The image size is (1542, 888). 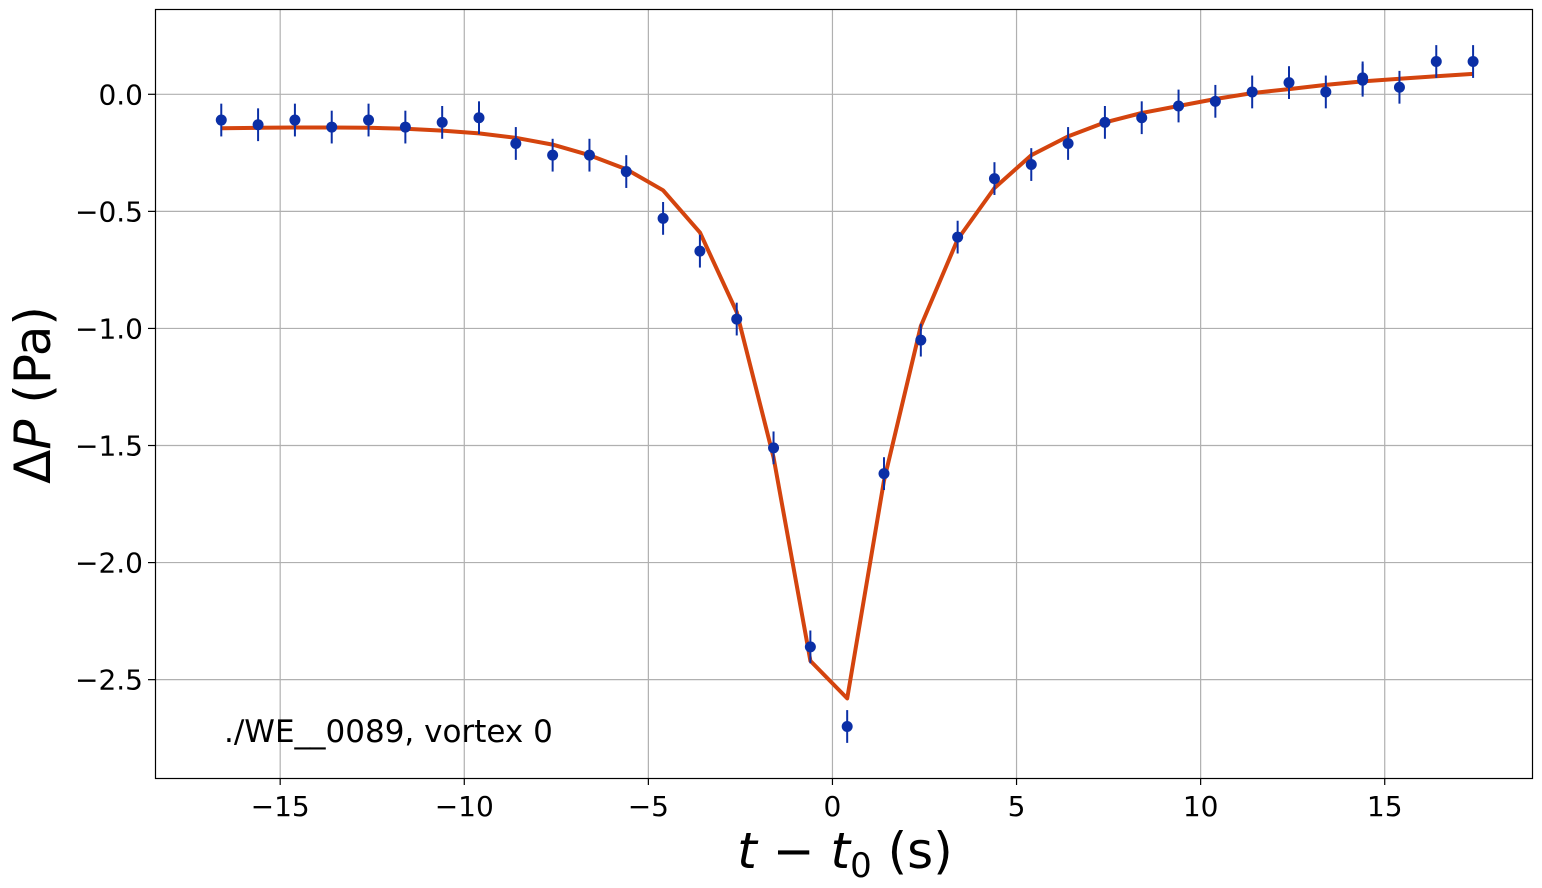 I want to click on y-tick-label: −1.5, so click(x=109, y=446).